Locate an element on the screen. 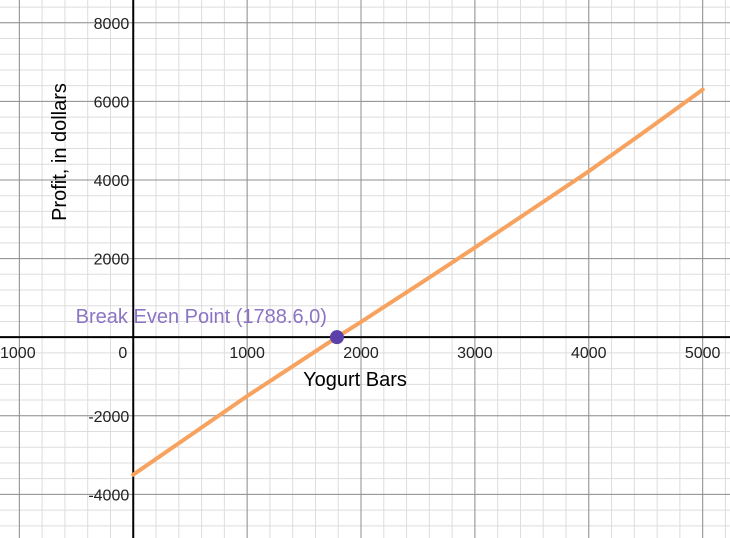  x-tick-label: 3000 is located at coordinates (475, 353).